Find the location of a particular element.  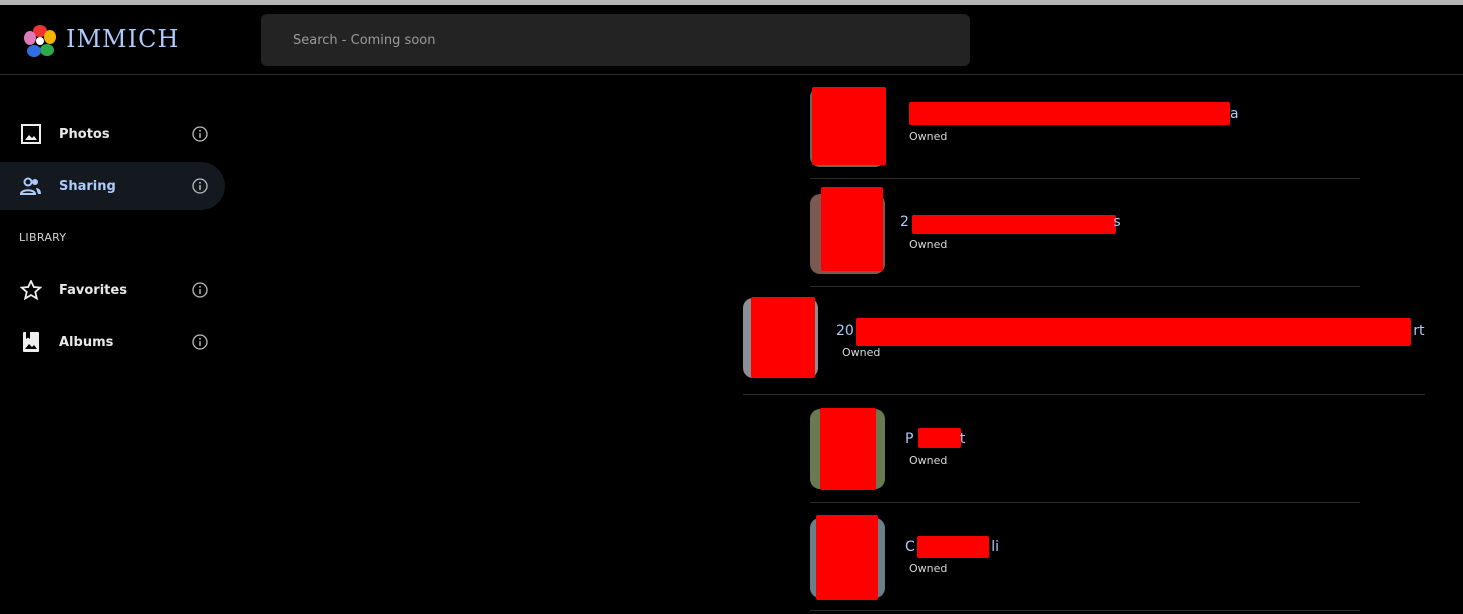

sidebar-item-label: Sharing is located at coordinates (87, 186).